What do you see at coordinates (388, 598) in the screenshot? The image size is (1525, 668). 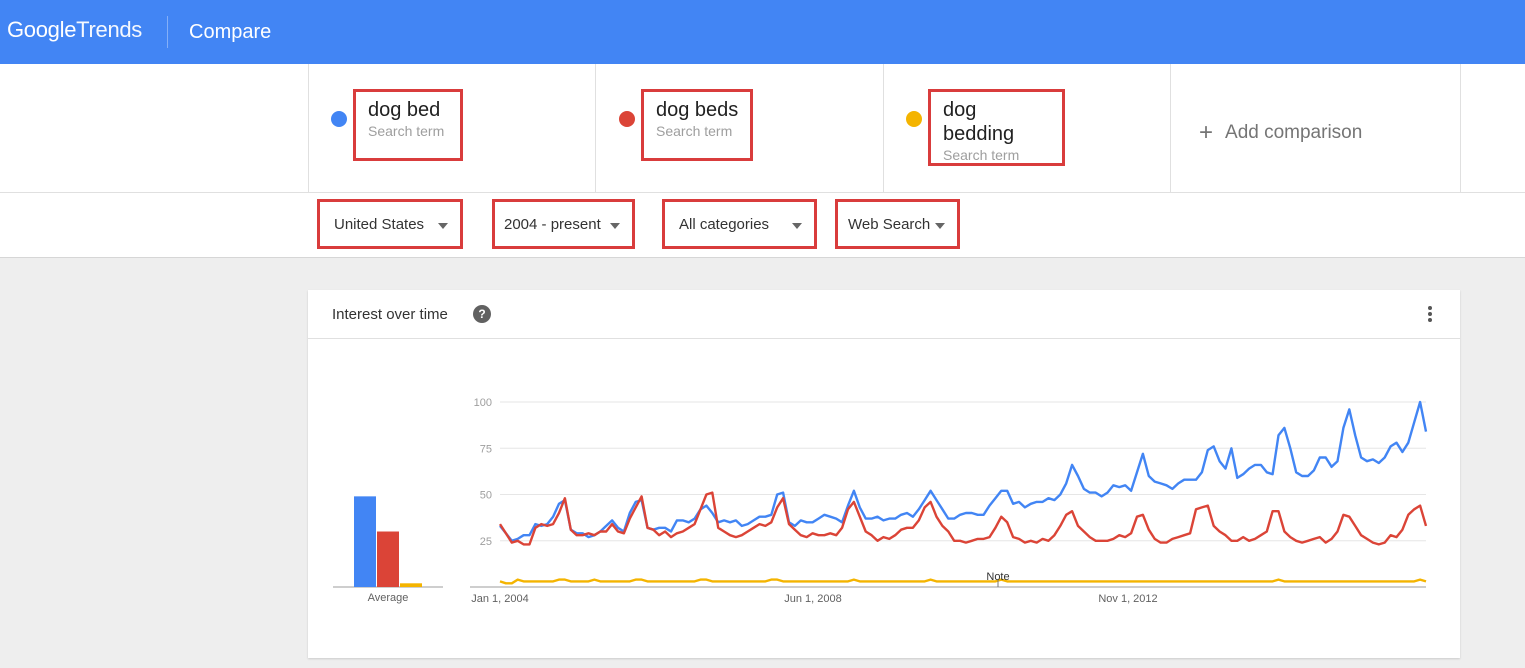 I see `average-label: Average` at bounding box center [388, 598].